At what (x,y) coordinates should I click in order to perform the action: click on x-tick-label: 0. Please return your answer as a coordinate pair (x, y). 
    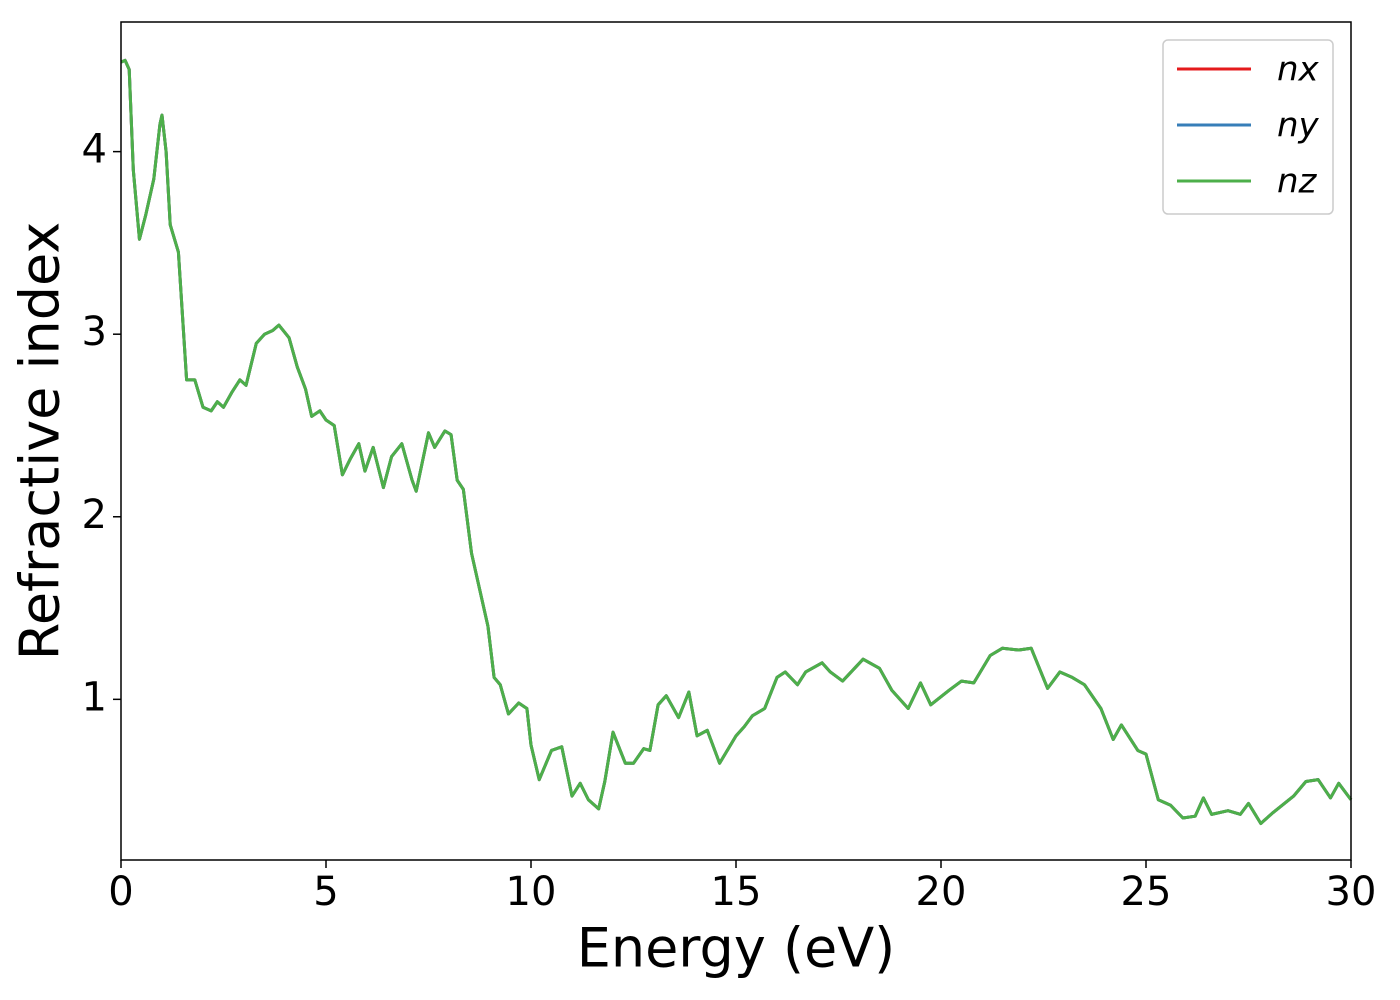
    Looking at the image, I should click on (120, 892).